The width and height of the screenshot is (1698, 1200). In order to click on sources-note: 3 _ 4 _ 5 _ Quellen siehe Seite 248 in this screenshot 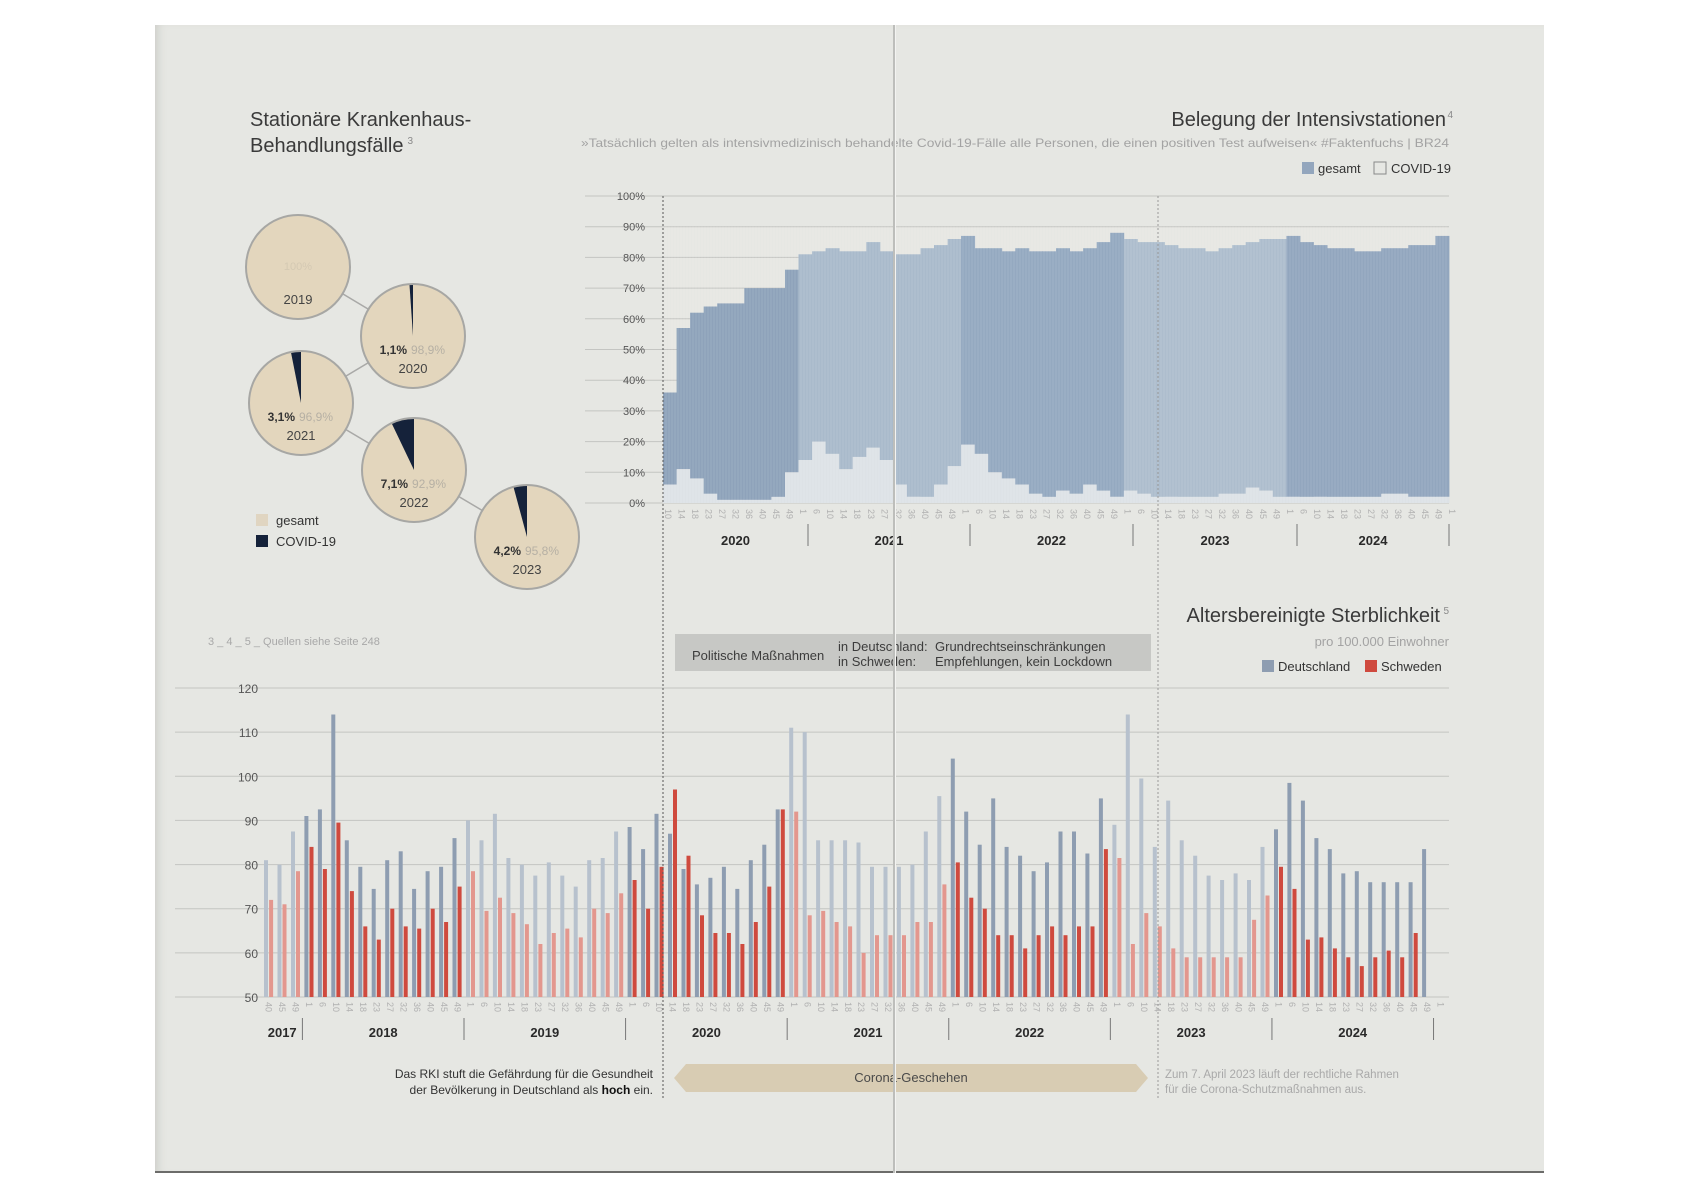, I will do `click(294, 642)`.